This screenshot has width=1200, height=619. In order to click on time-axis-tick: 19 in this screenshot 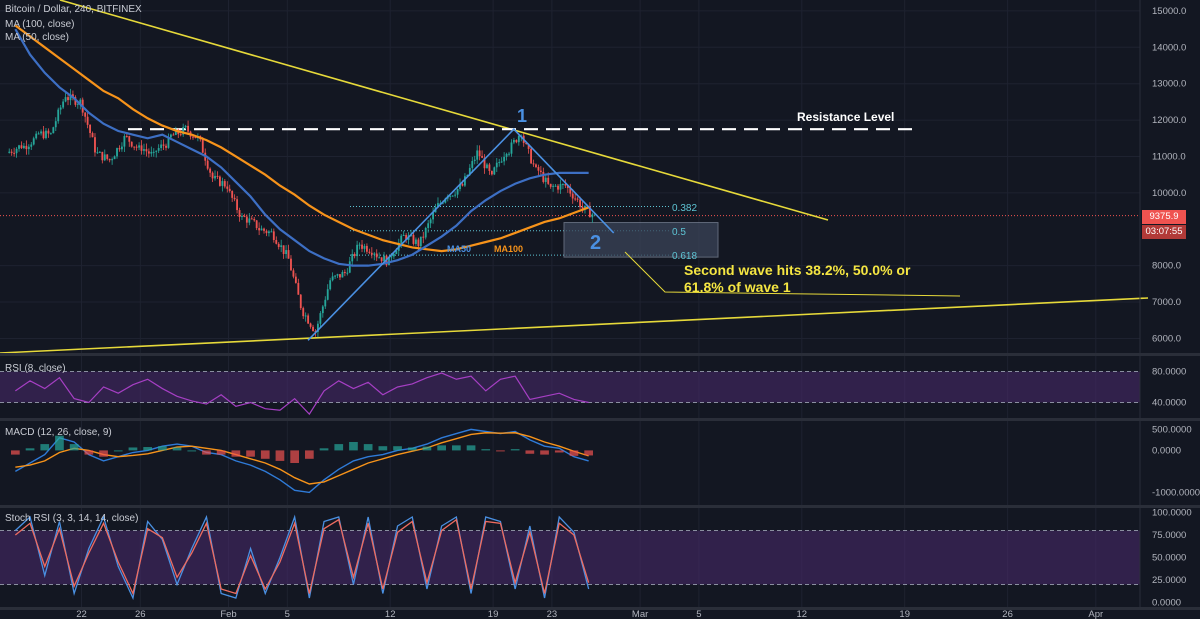, I will do `click(904, 614)`.